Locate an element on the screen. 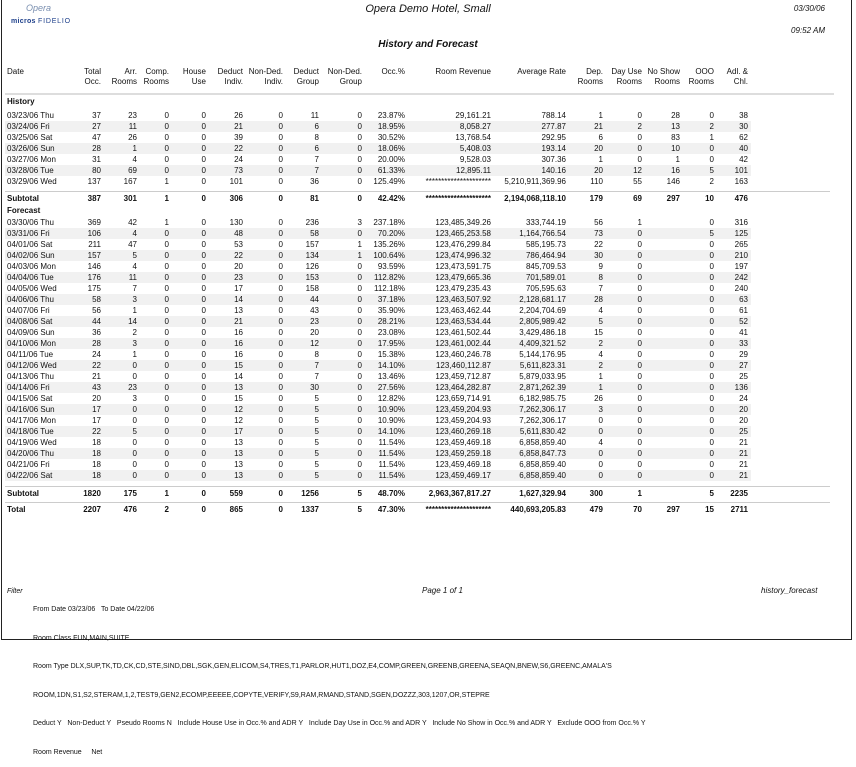  cell-ooo-rooms: 10 is located at coordinates (709, 198).